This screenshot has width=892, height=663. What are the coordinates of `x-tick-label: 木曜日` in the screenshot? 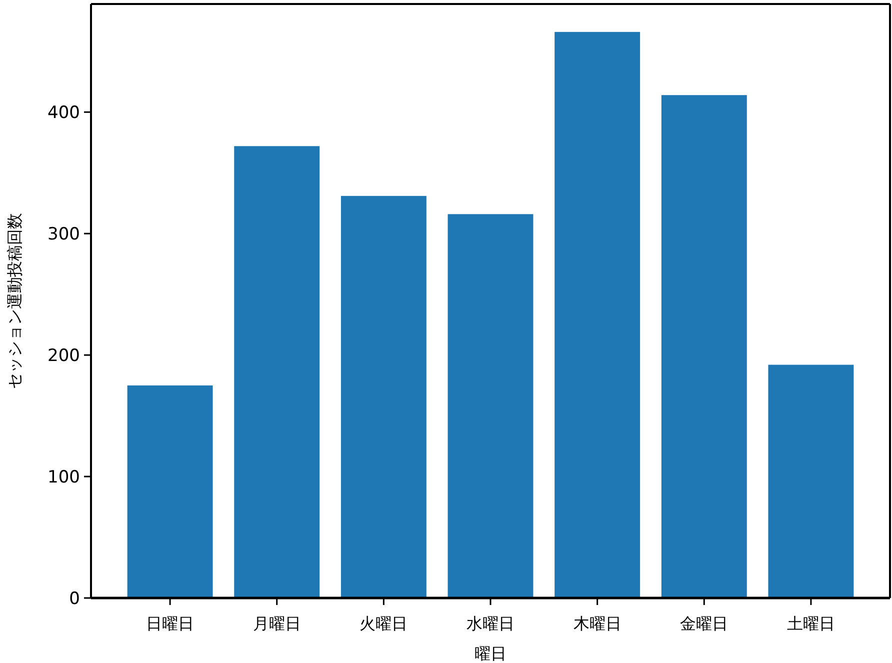 It's located at (597, 623).